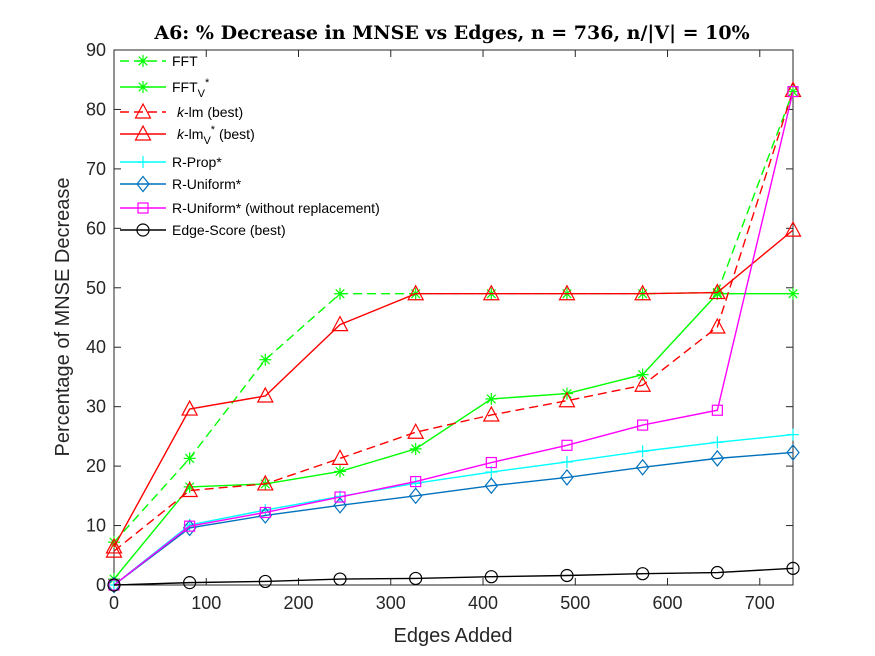  What do you see at coordinates (101, 585) in the screenshot?
I see `y-tick-label: 0` at bounding box center [101, 585].